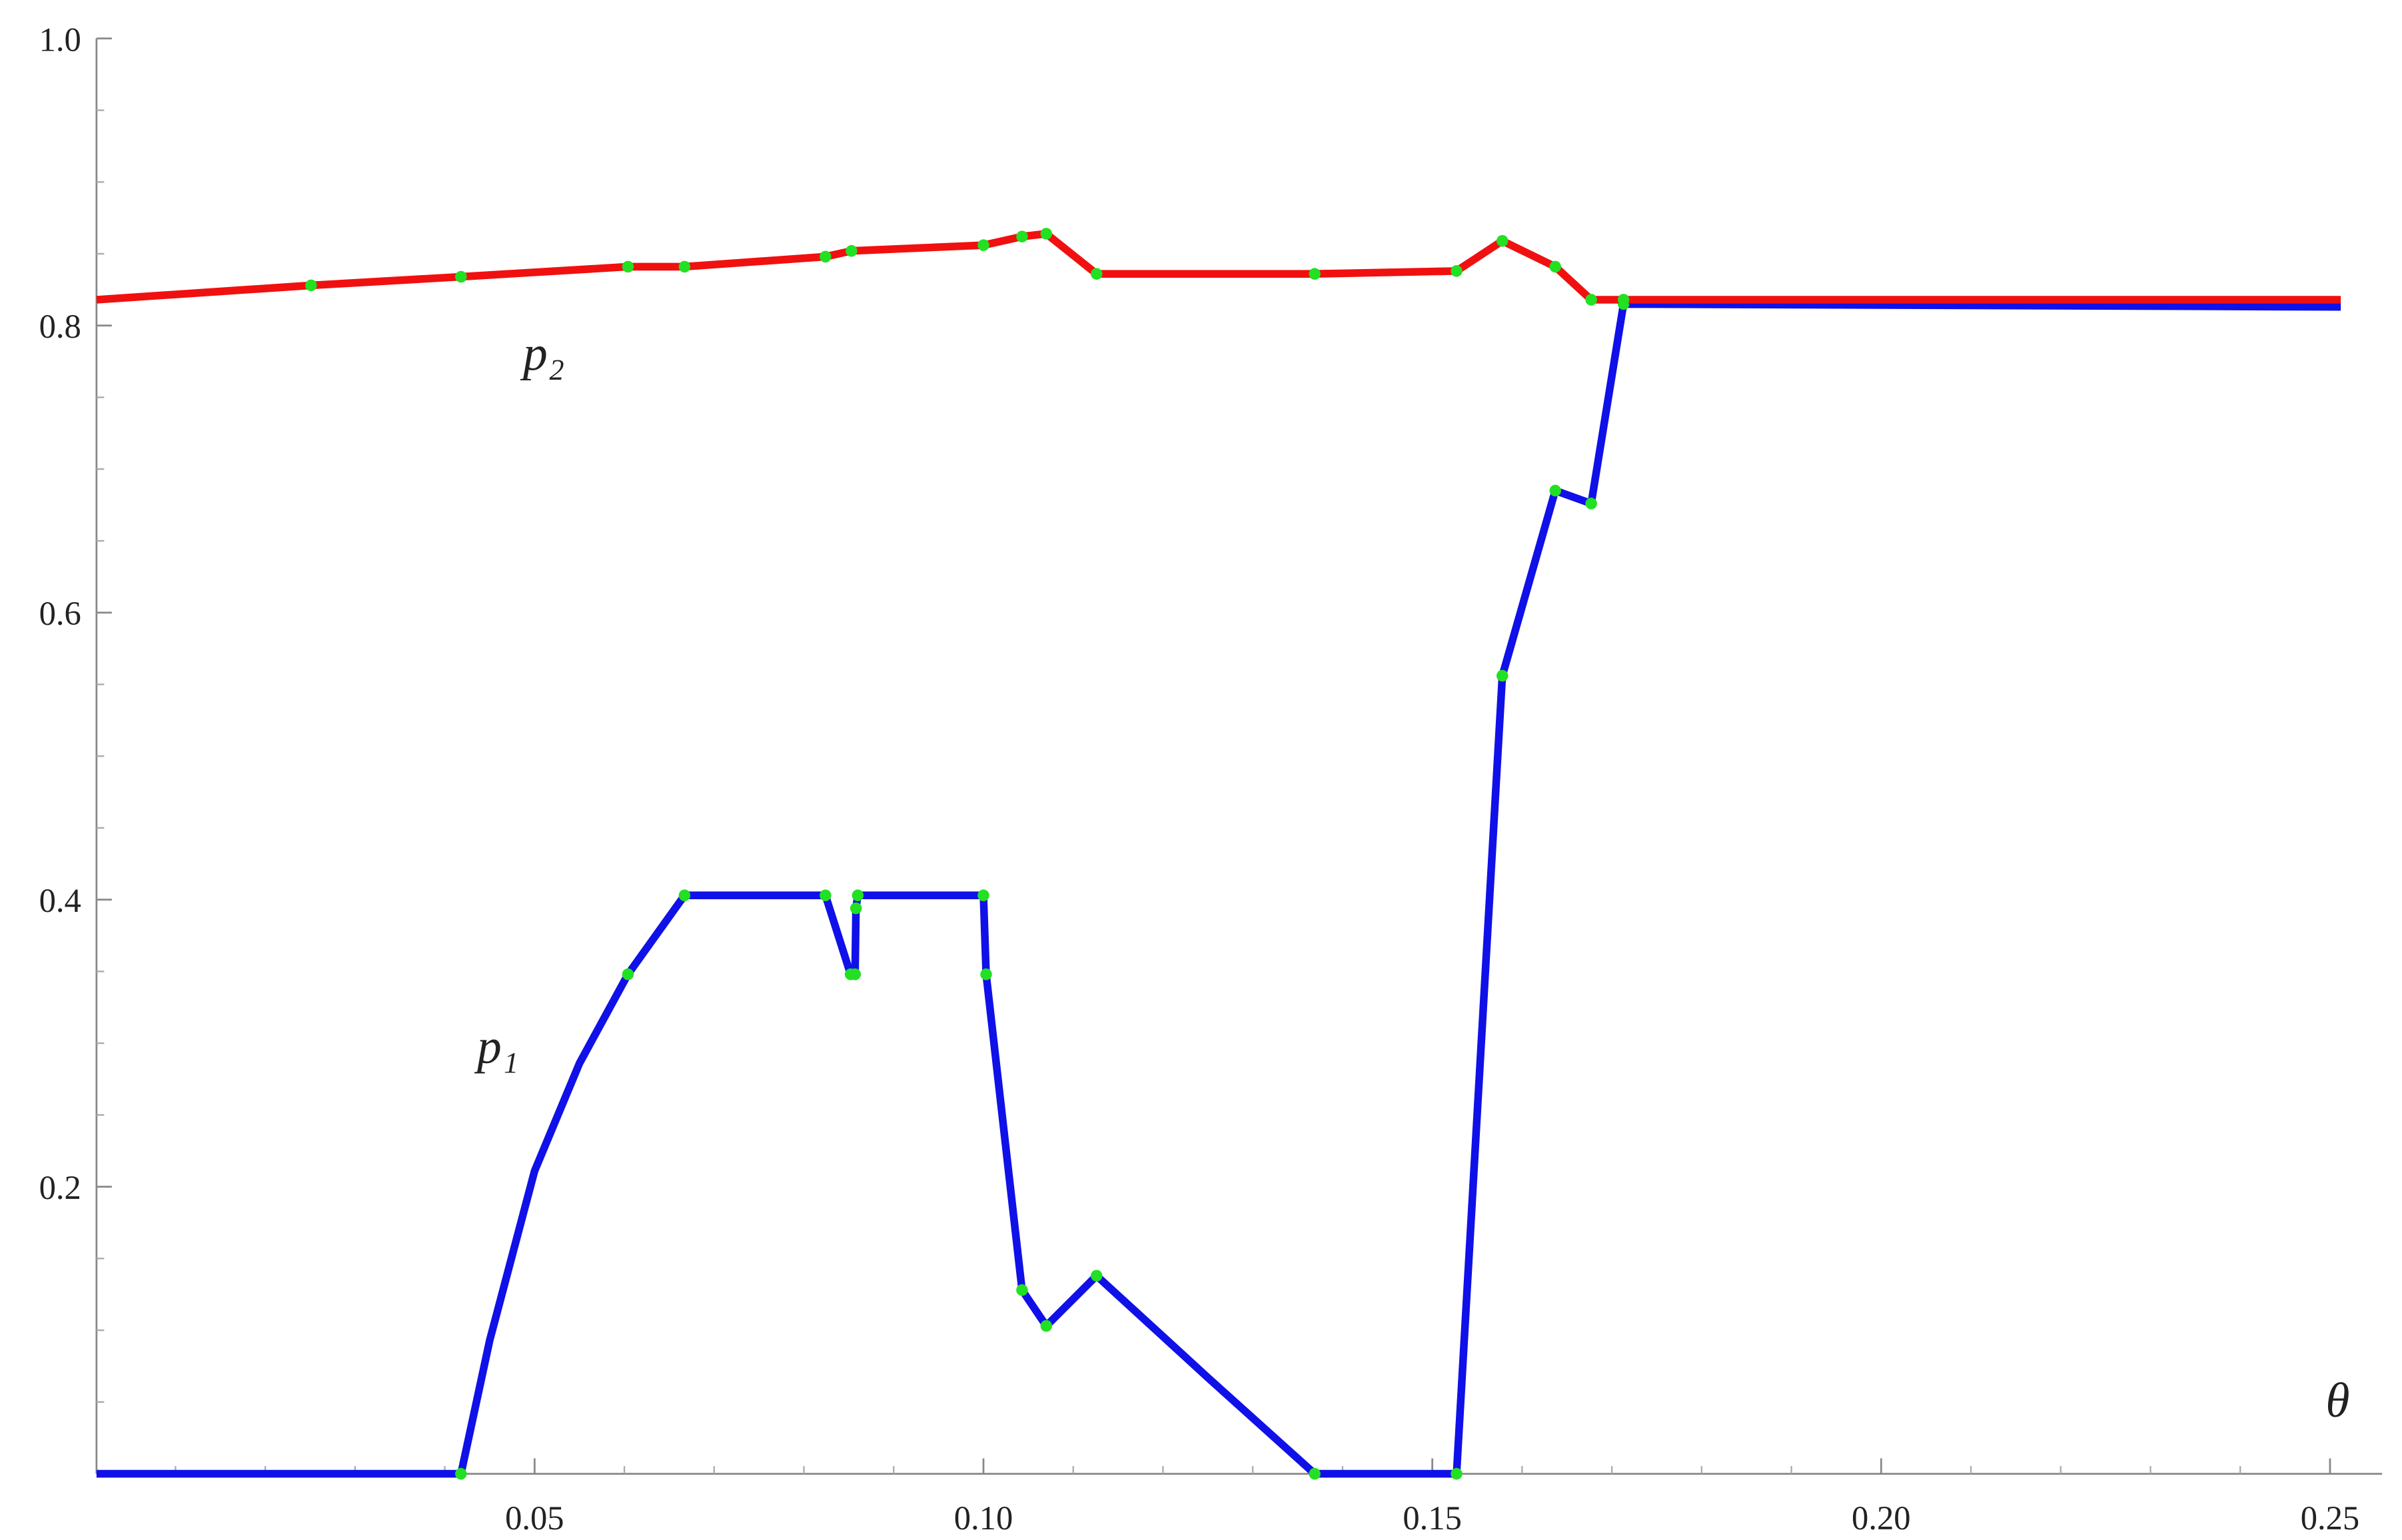 The width and height of the screenshot is (2402, 1540). Describe the element at coordinates (1881, 1518) in the screenshot. I see `x-tick-label: 0.20` at that location.